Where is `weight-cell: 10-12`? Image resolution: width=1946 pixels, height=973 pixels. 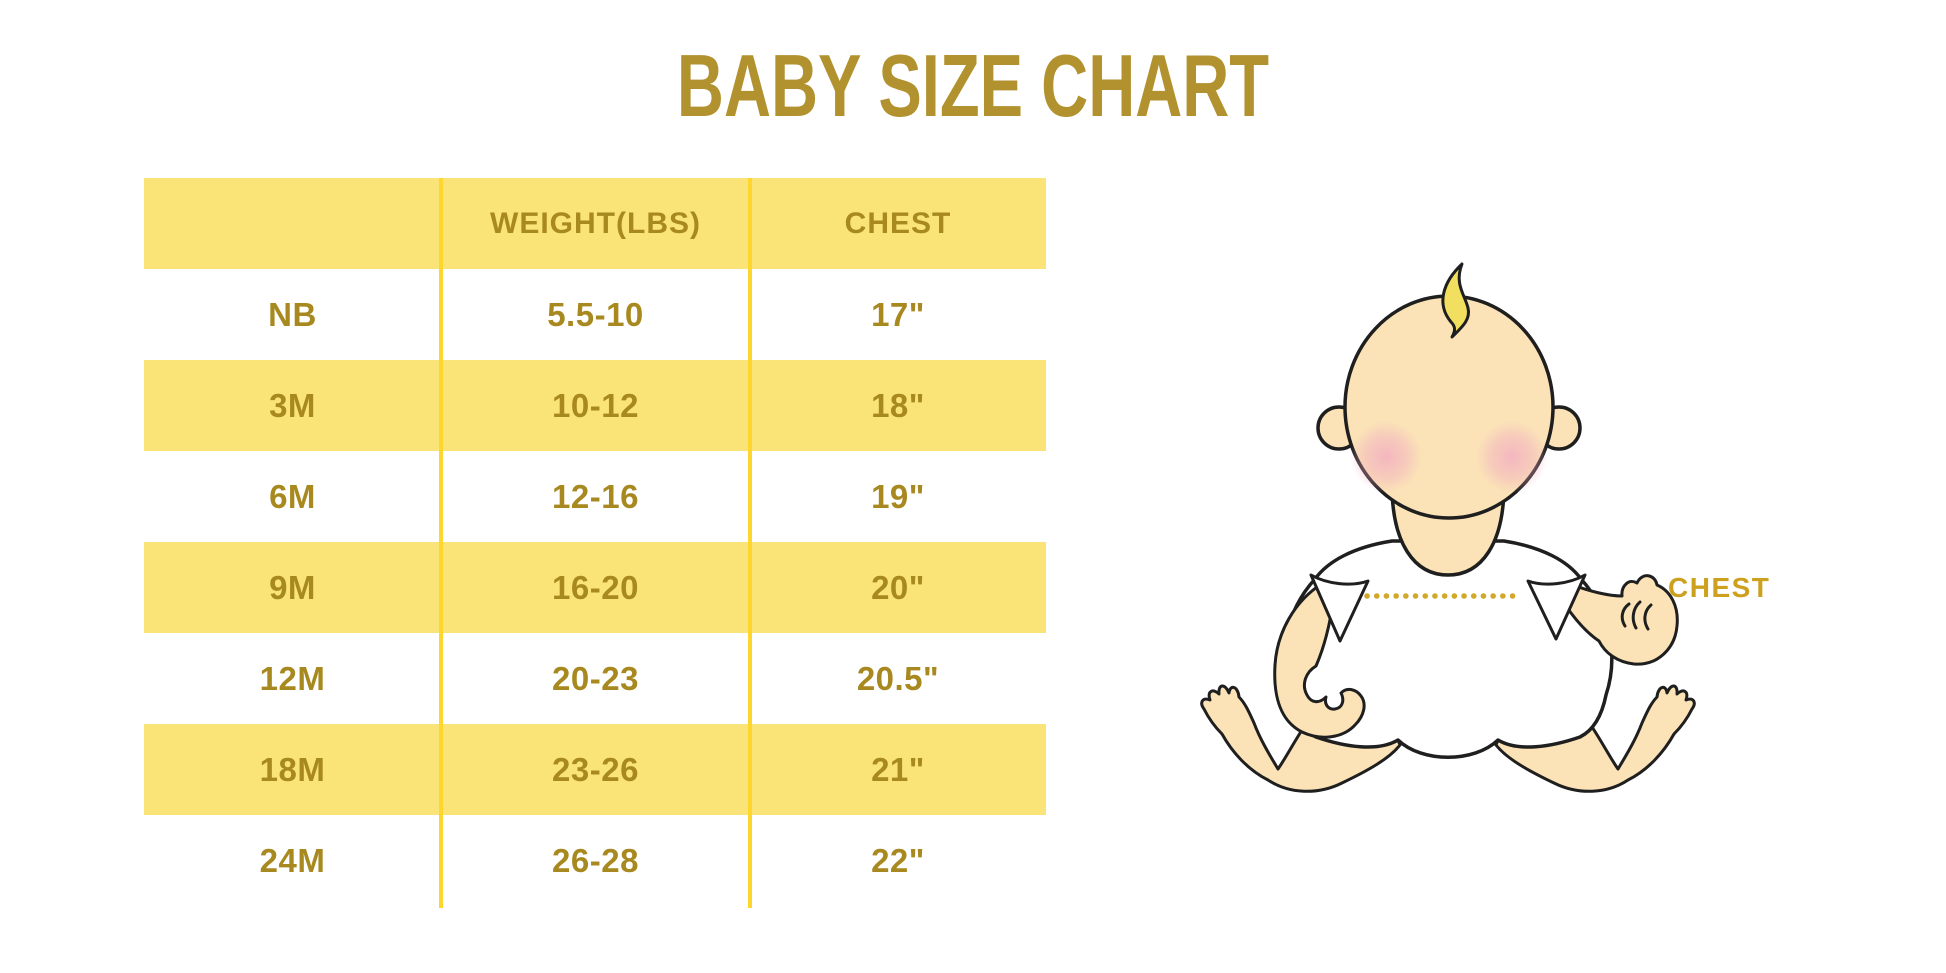 weight-cell: 10-12 is located at coordinates (595, 405).